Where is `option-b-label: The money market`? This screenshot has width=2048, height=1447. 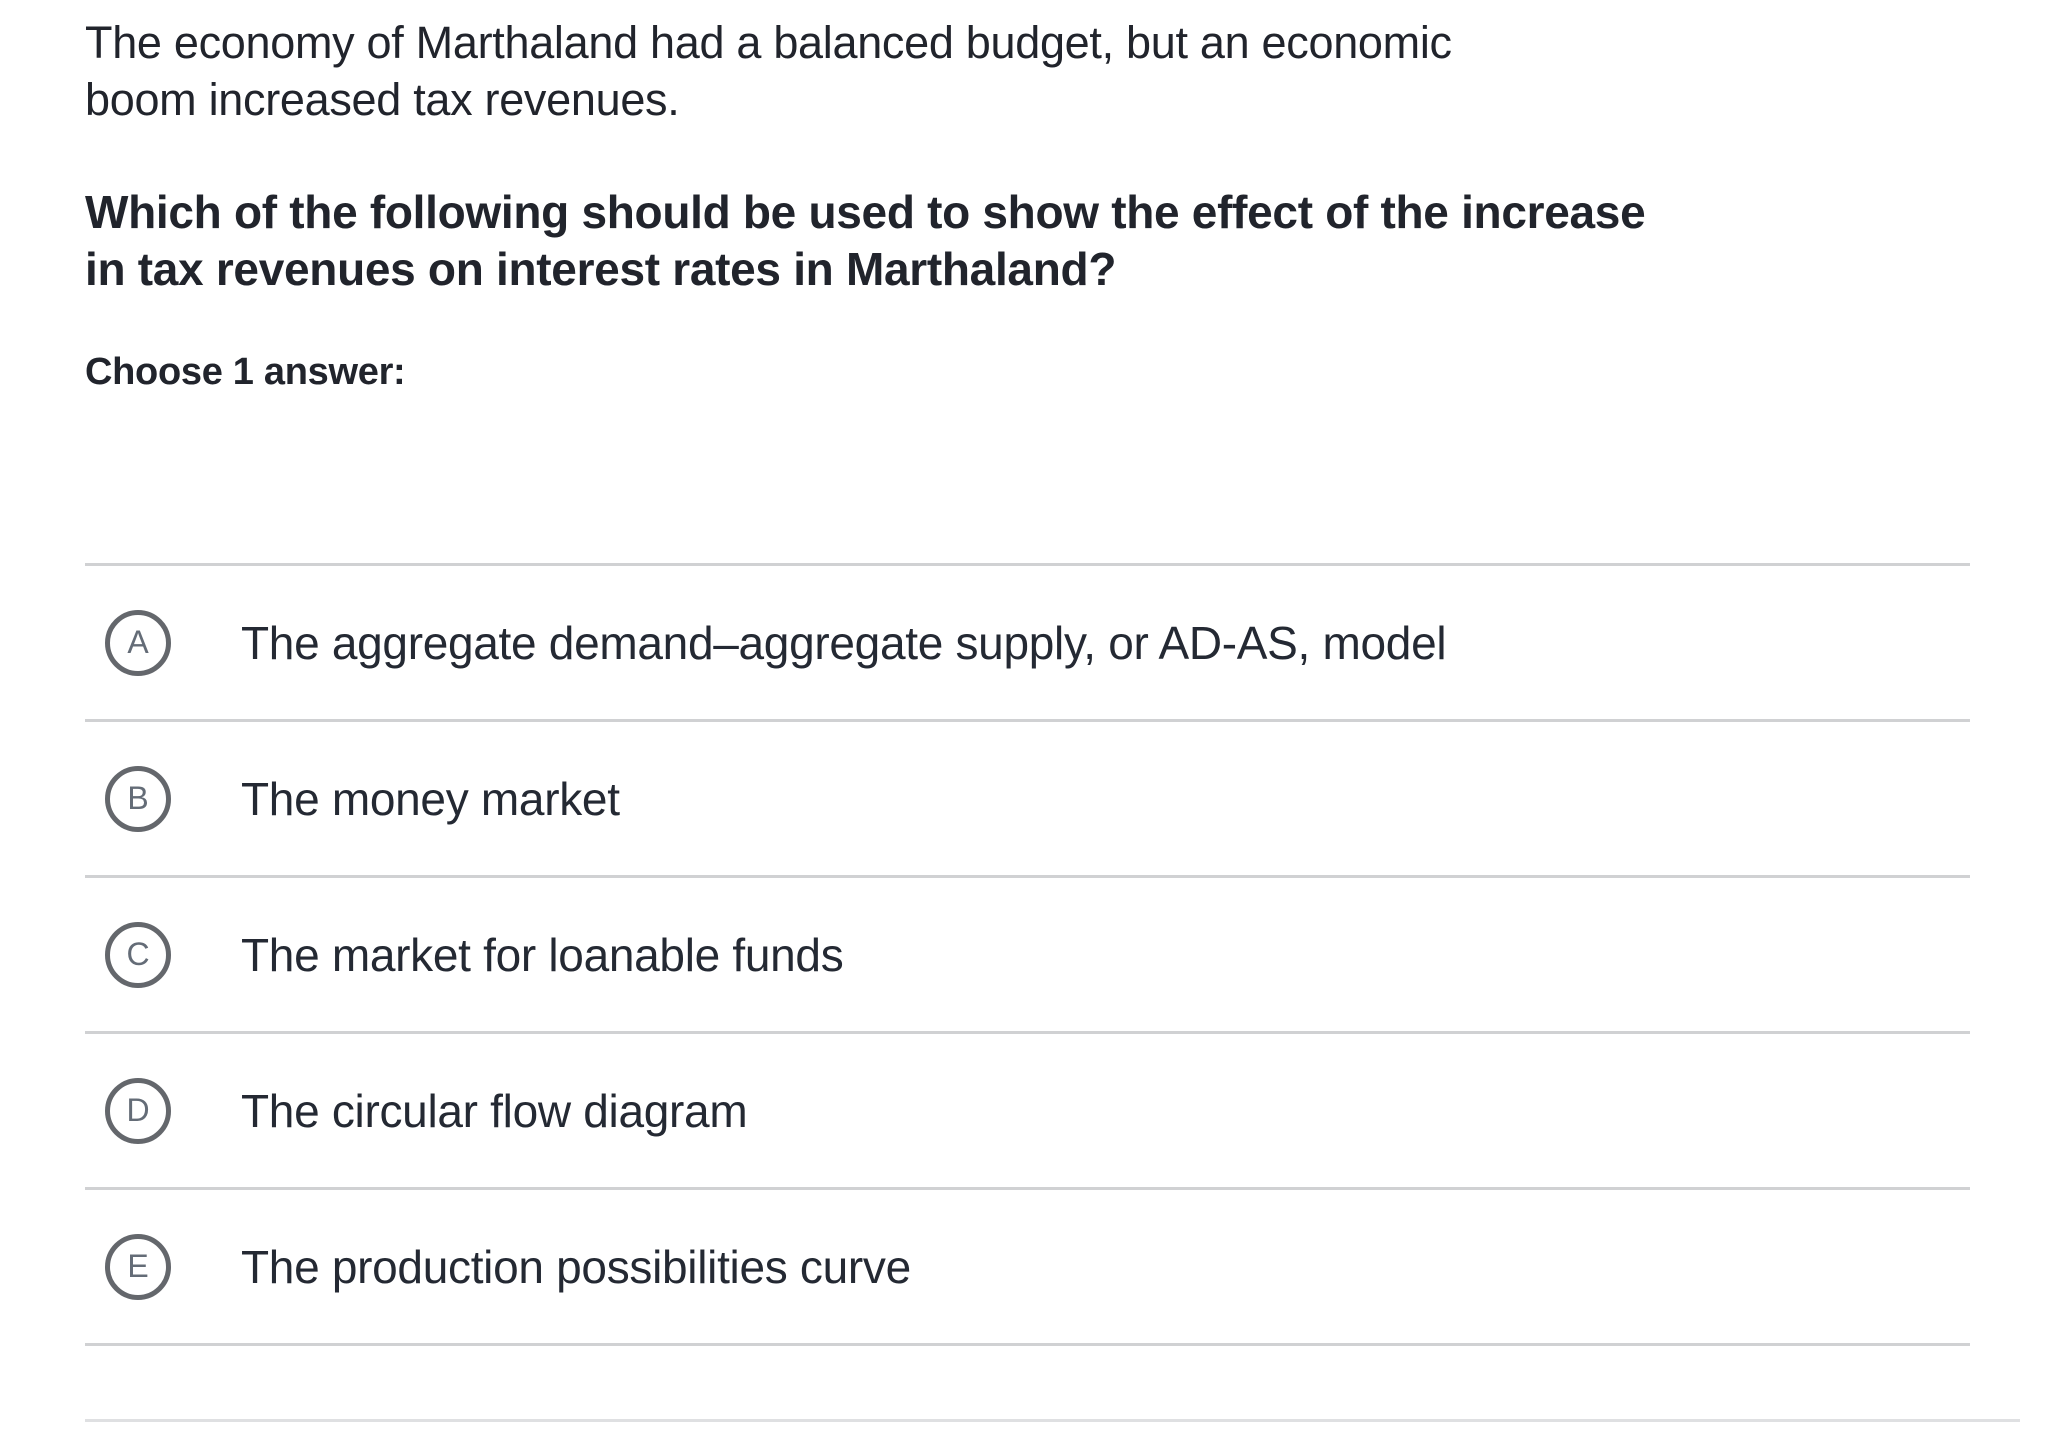
option-b-label: The money market is located at coordinates (430, 798).